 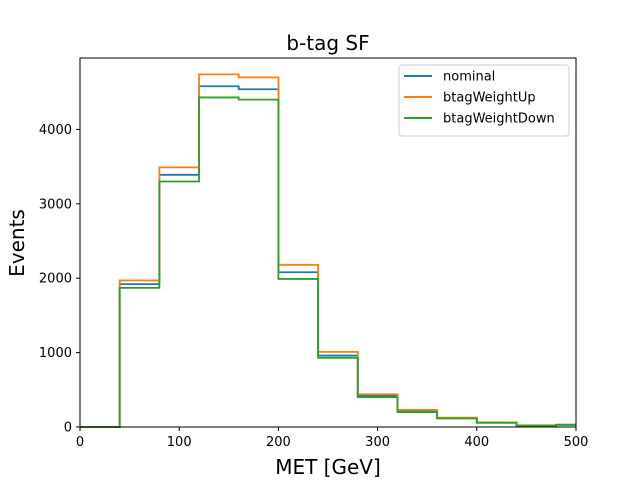 I want to click on y-tick-label: 3000, so click(x=55, y=204).